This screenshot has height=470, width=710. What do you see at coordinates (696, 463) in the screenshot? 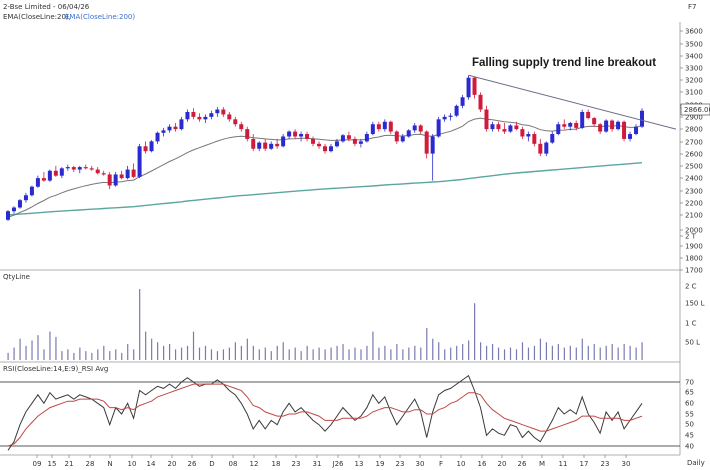
I see `x-axis-label: Daily` at bounding box center [696, 463].